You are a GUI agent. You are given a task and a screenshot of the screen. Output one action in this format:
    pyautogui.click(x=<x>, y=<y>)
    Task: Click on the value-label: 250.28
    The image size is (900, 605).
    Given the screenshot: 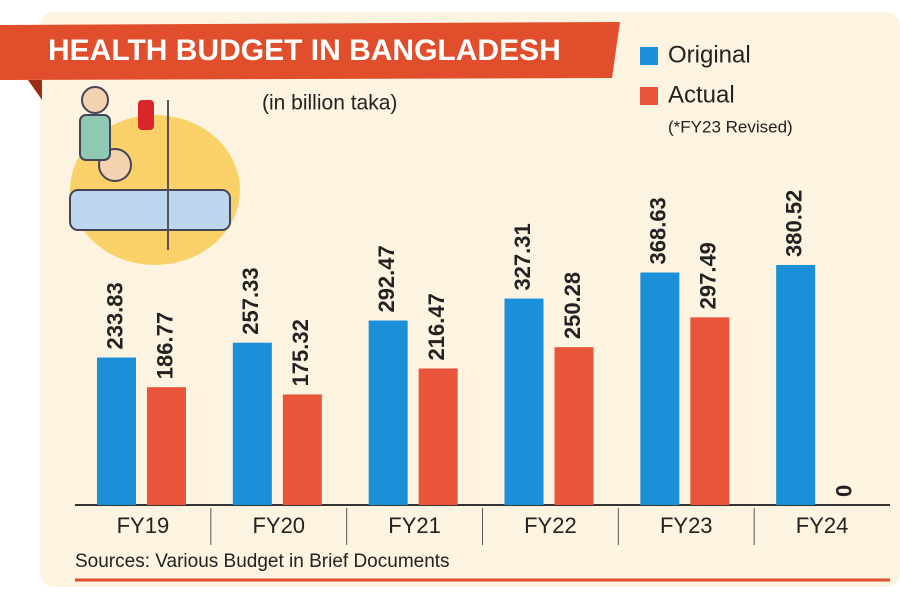 What is the action you would take?
    pyautogui.click(x=572, y=305)
    